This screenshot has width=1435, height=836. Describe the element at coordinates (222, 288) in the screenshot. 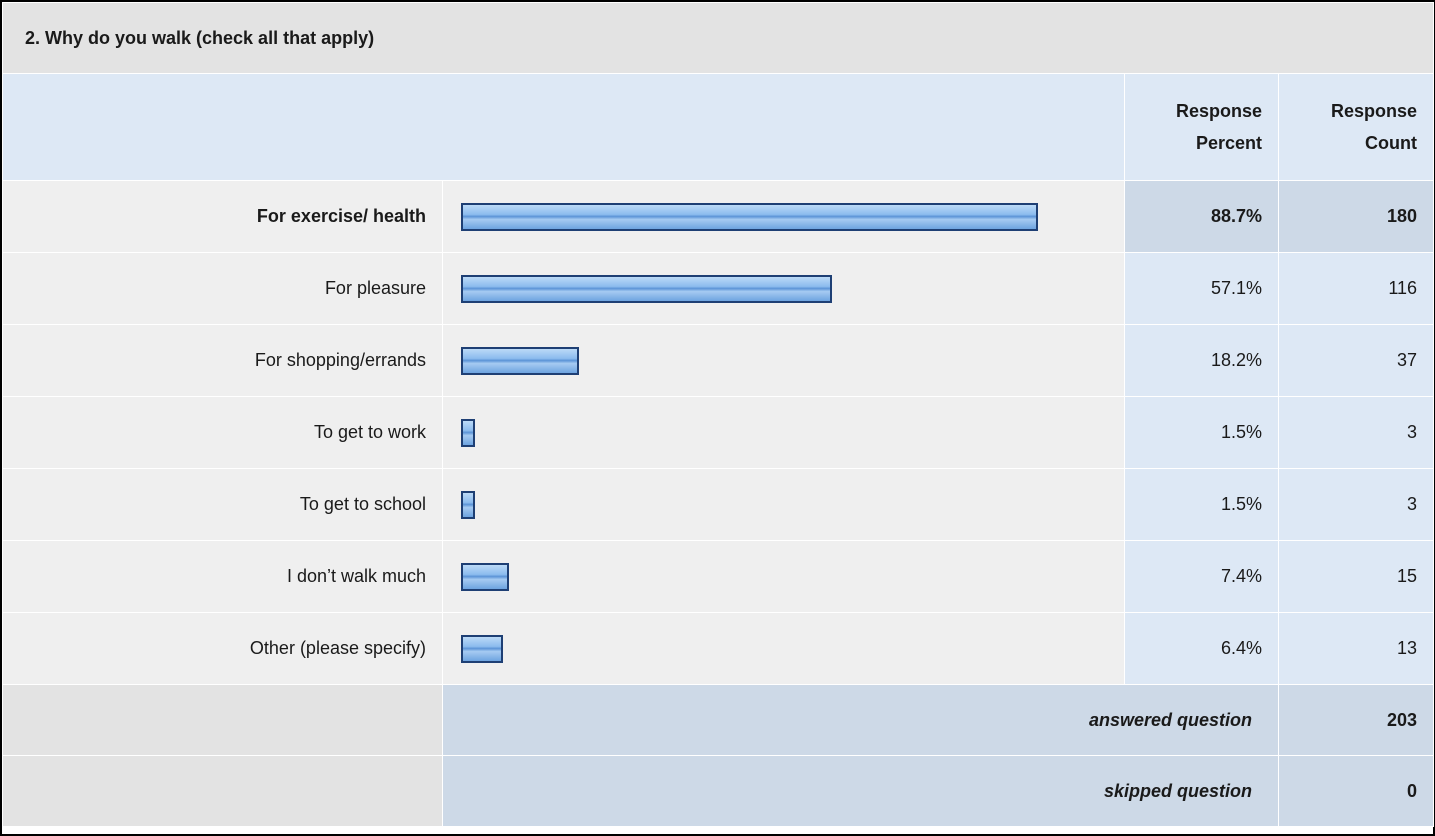

I see `answer-label: For pleasure` at that location.